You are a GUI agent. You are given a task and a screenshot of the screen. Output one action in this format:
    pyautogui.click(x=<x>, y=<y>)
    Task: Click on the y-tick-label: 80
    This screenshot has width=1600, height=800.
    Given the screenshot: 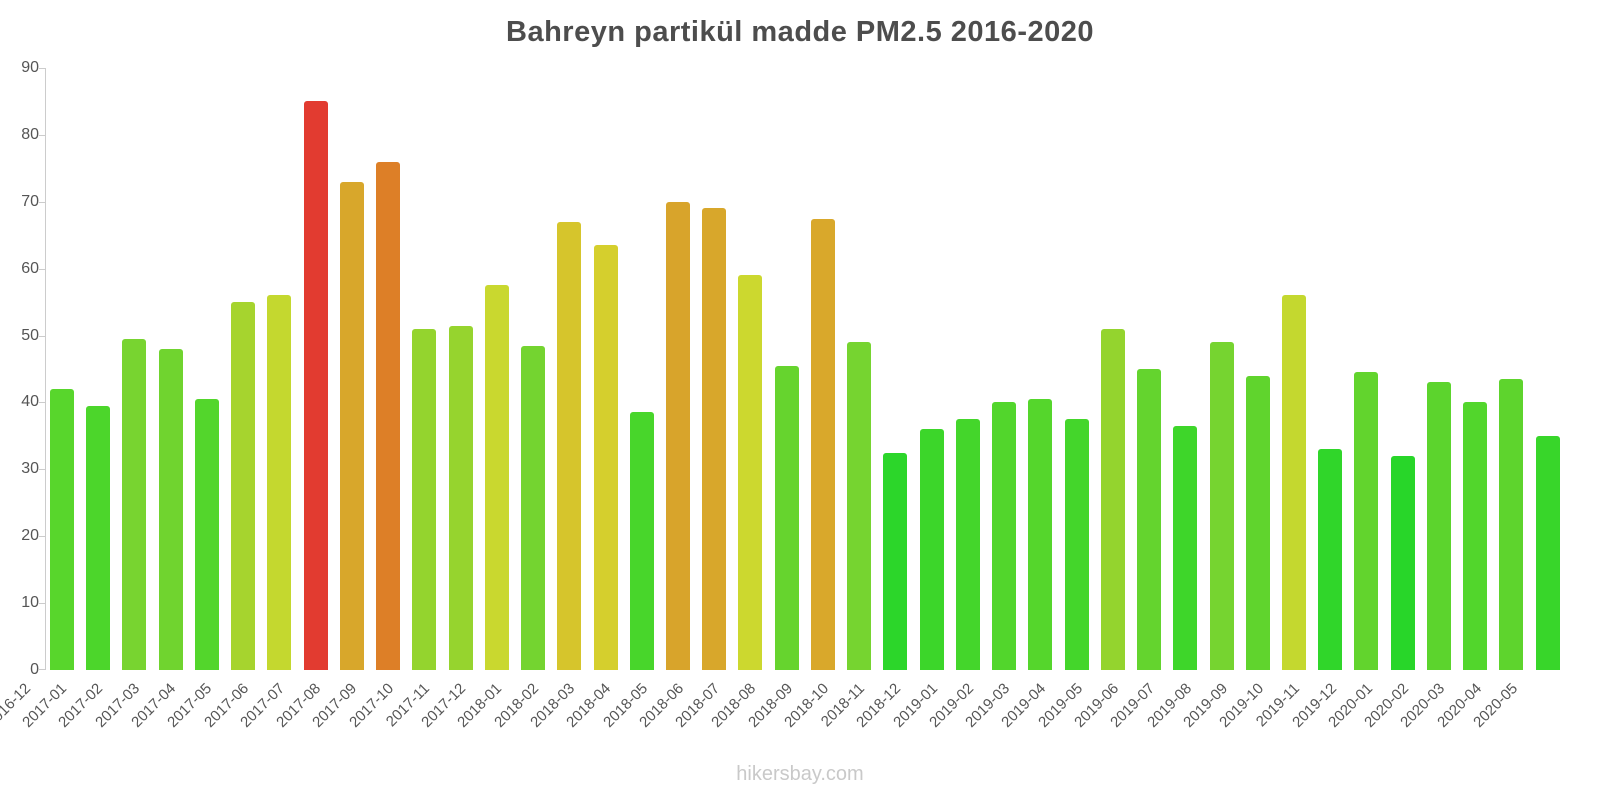 What is the action you would take?
    pyautogui.click(x=30, y=134)
    